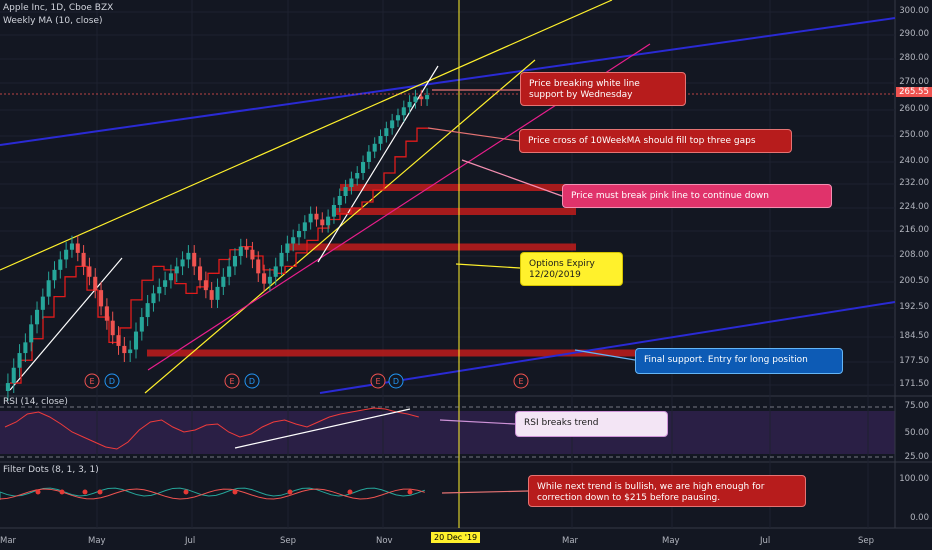 The width and height of the screenshot is (932, 550). I want to click on price-tick: 270.00, so click(914, 82).